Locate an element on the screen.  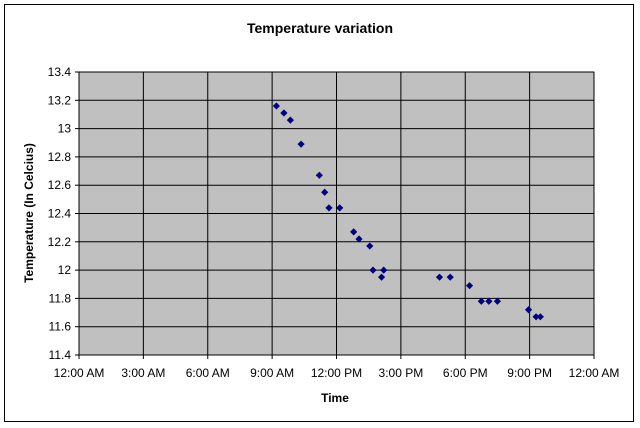
y-tick-label-1: 11.6 is located at coordinates (60, 327).